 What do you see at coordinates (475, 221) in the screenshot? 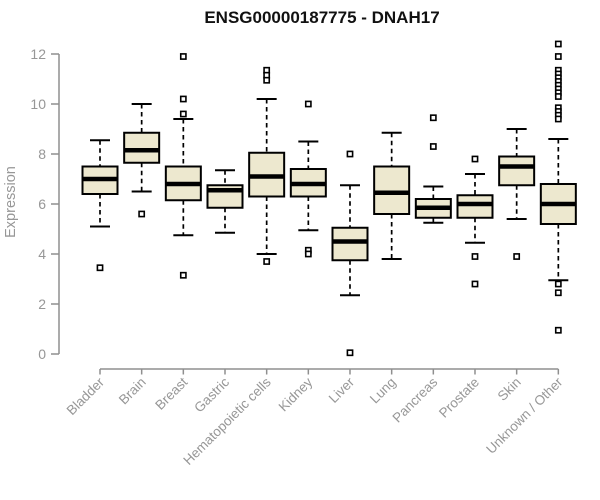
I see `boxplot-prostate` at bounding box center [475, 221].